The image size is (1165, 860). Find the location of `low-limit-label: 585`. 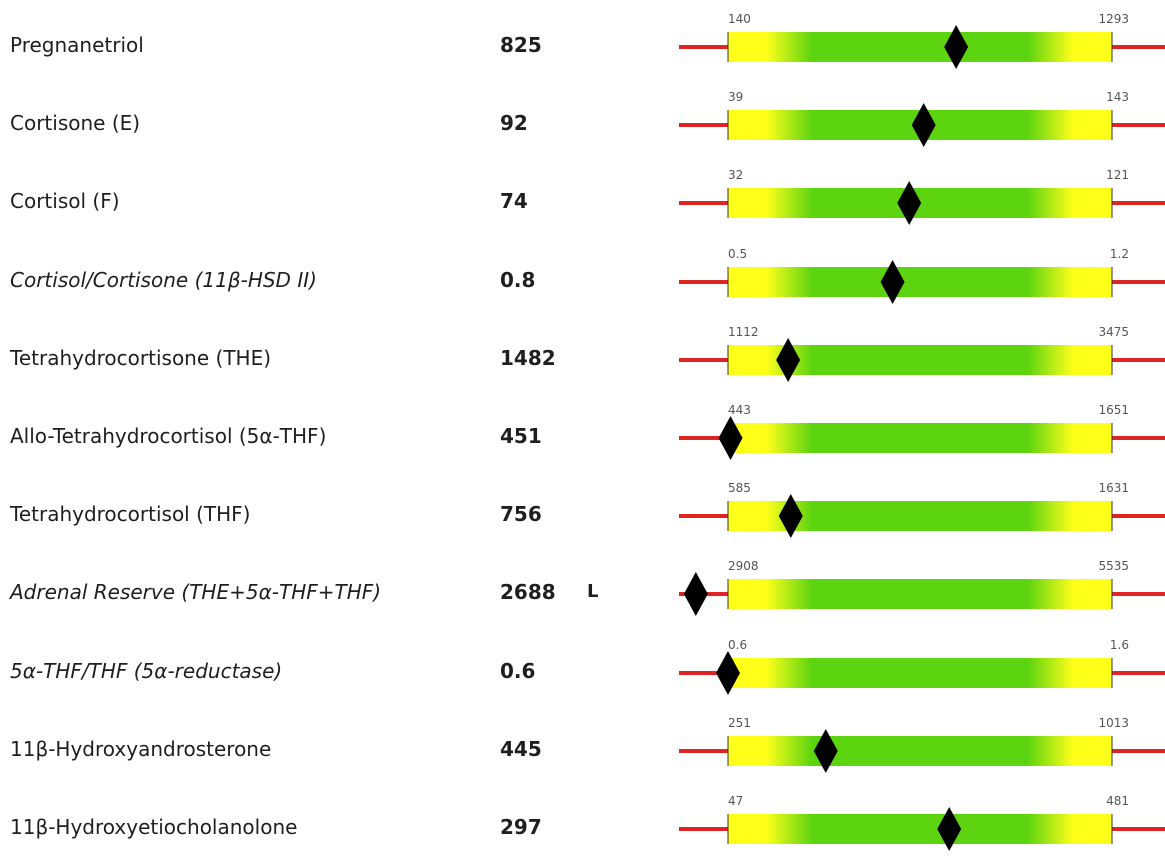

low-limit-label: 585 is located at coordinates (739, 488).